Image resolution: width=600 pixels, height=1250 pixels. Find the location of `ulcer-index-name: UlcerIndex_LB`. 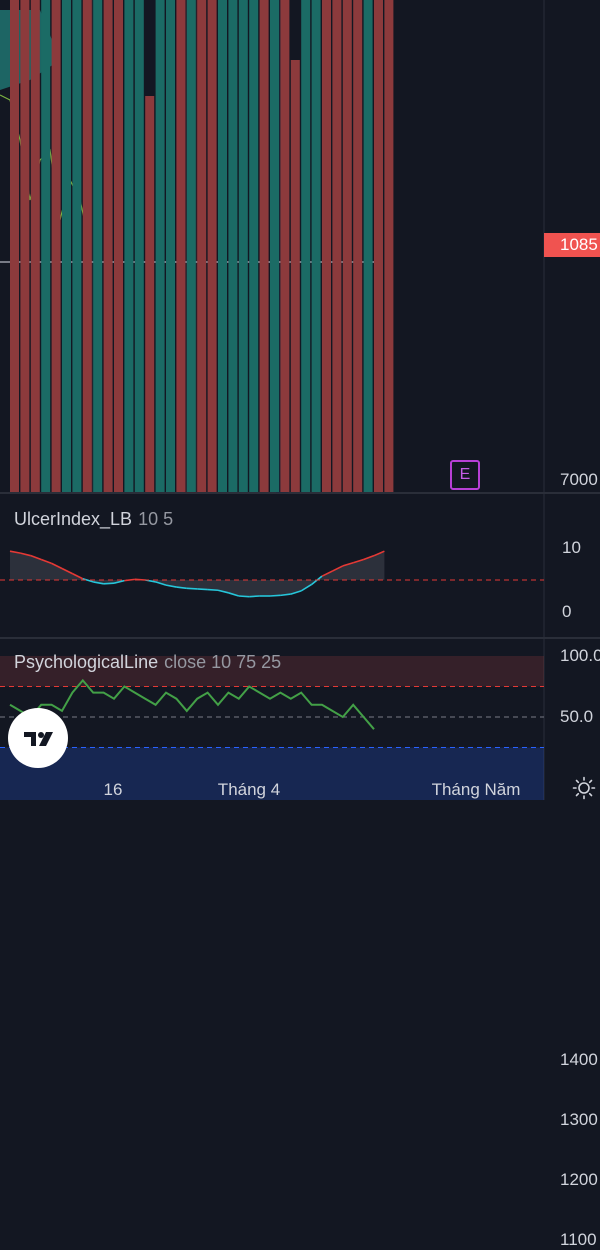

ulcer-index-name: UlcerIndex_LB is located at coordinates (73, 519).